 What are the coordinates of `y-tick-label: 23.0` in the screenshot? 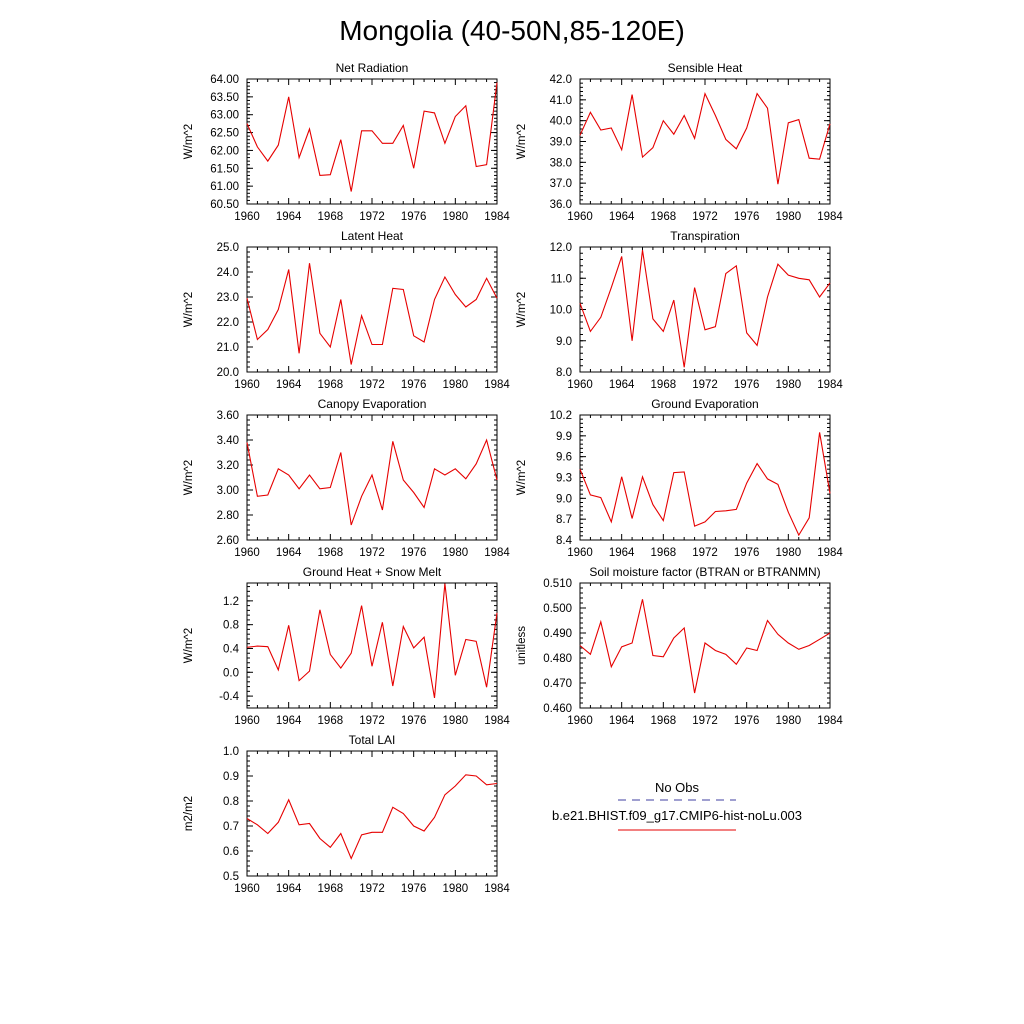 It's located at (228, 298).